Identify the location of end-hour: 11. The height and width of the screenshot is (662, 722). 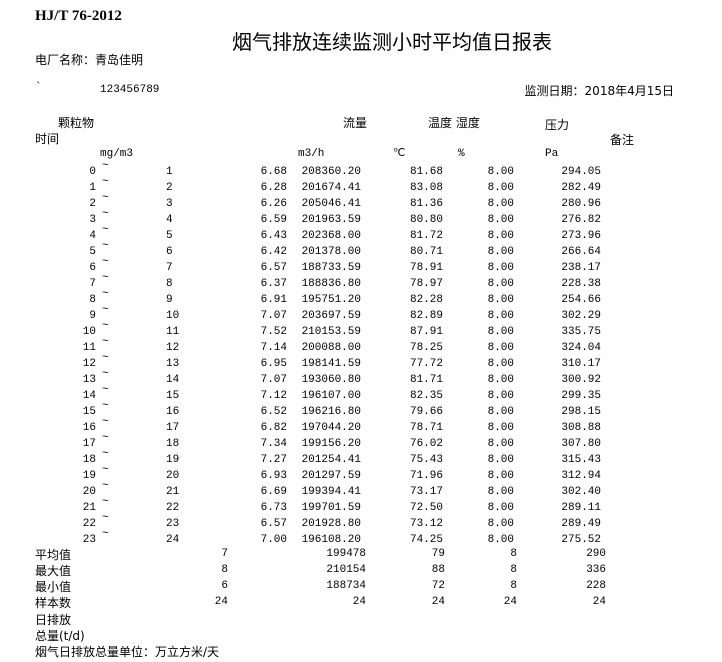
(173, 332).